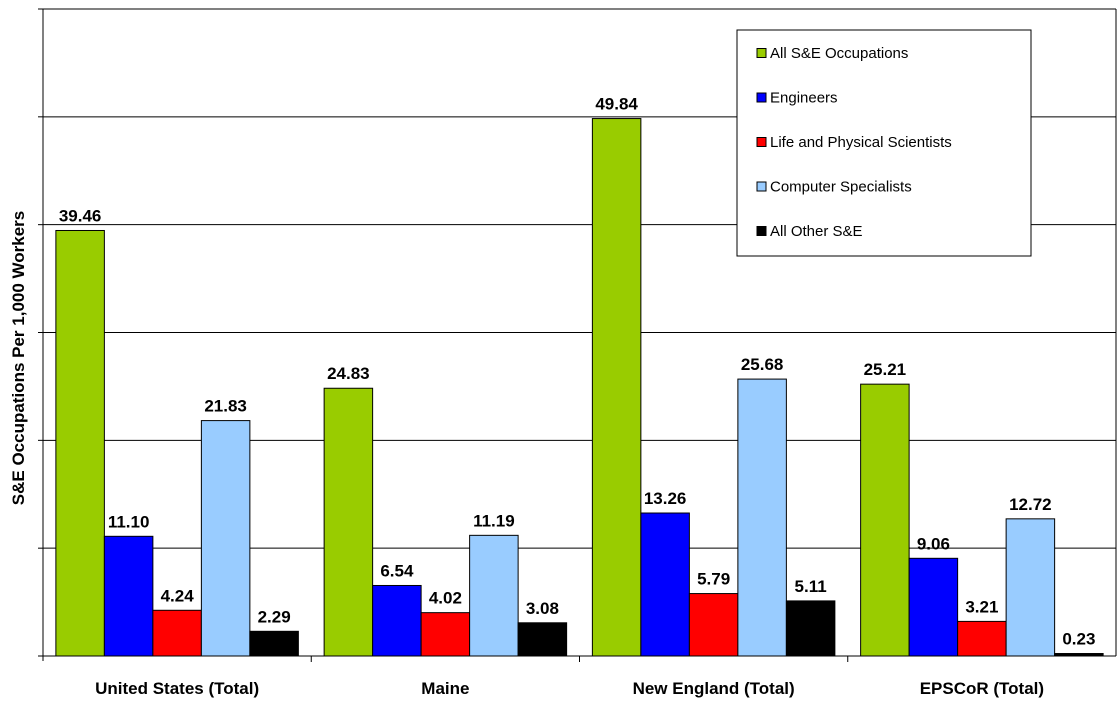 This screenshot has width=1118, height=704. What do you see at coordinates (981, 606) in the screenshot?
I see `data-label: 3.21` at bounding box center [981, 606].